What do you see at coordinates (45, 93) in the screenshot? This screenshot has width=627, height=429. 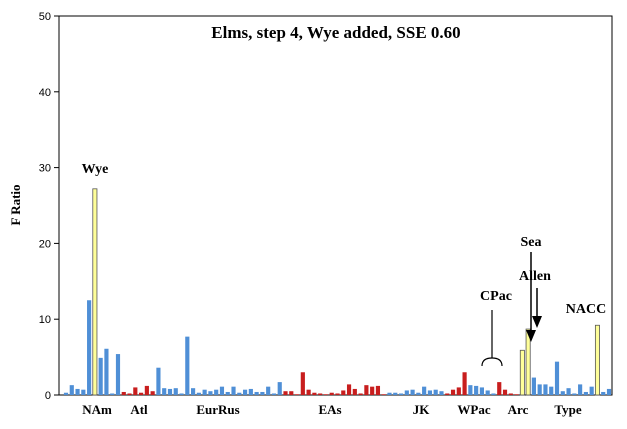 I see `y-tick-label: 40` at bounding box center [45, 93].